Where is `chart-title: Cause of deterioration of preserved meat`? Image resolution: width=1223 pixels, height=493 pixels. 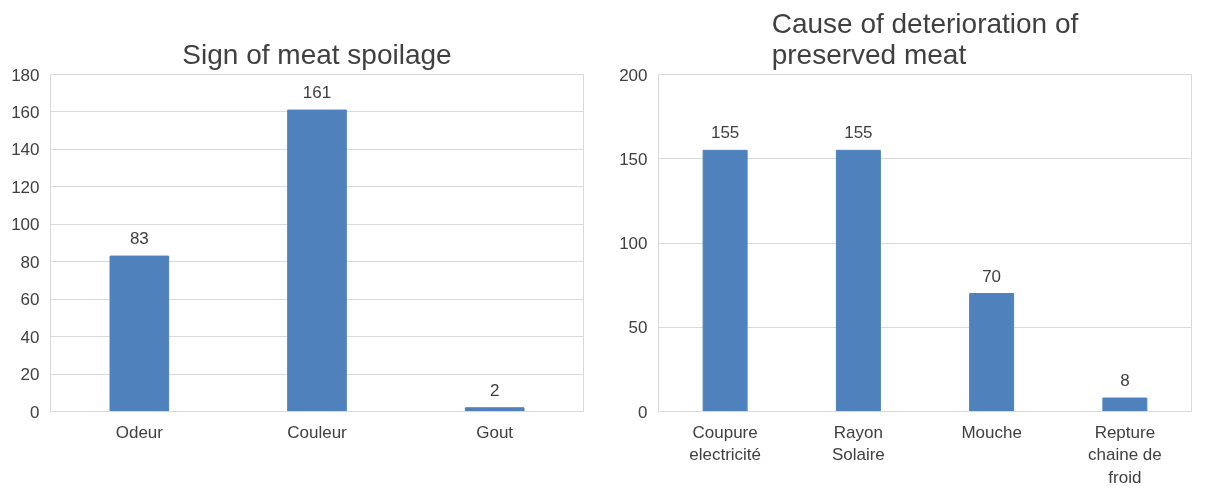
chart-title: Cause of deterioration of preserved meat is located at coordinates (925, 38).